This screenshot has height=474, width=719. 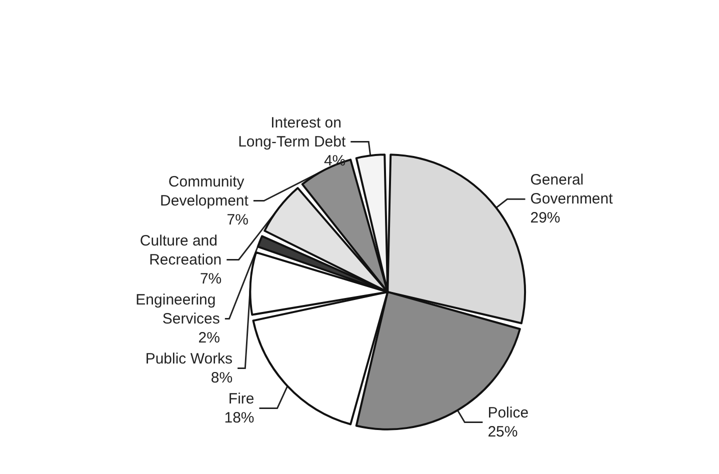 I want to click on data-label: 2%, so click(x=209, y=337).